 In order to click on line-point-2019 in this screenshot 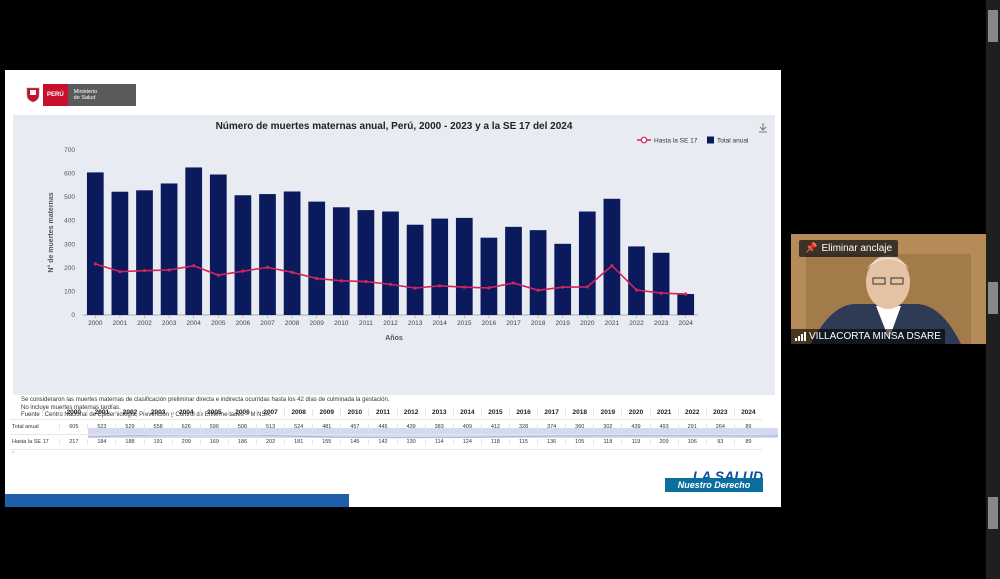, I will do `click(563, 287)`.